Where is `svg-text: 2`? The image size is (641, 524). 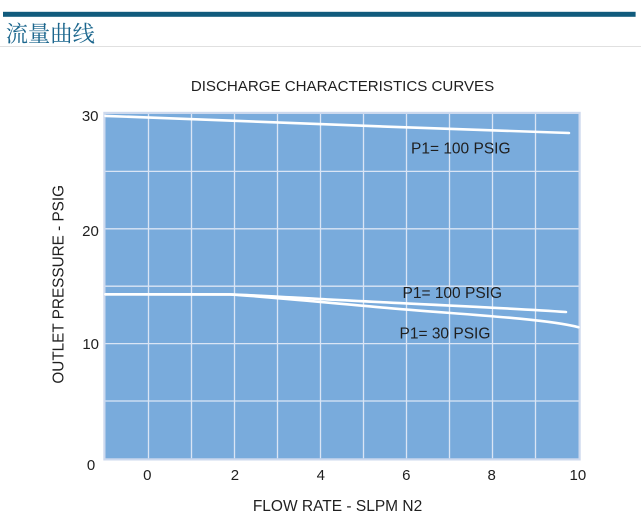 svg-text: 2 is located at coordinates (235, 475).